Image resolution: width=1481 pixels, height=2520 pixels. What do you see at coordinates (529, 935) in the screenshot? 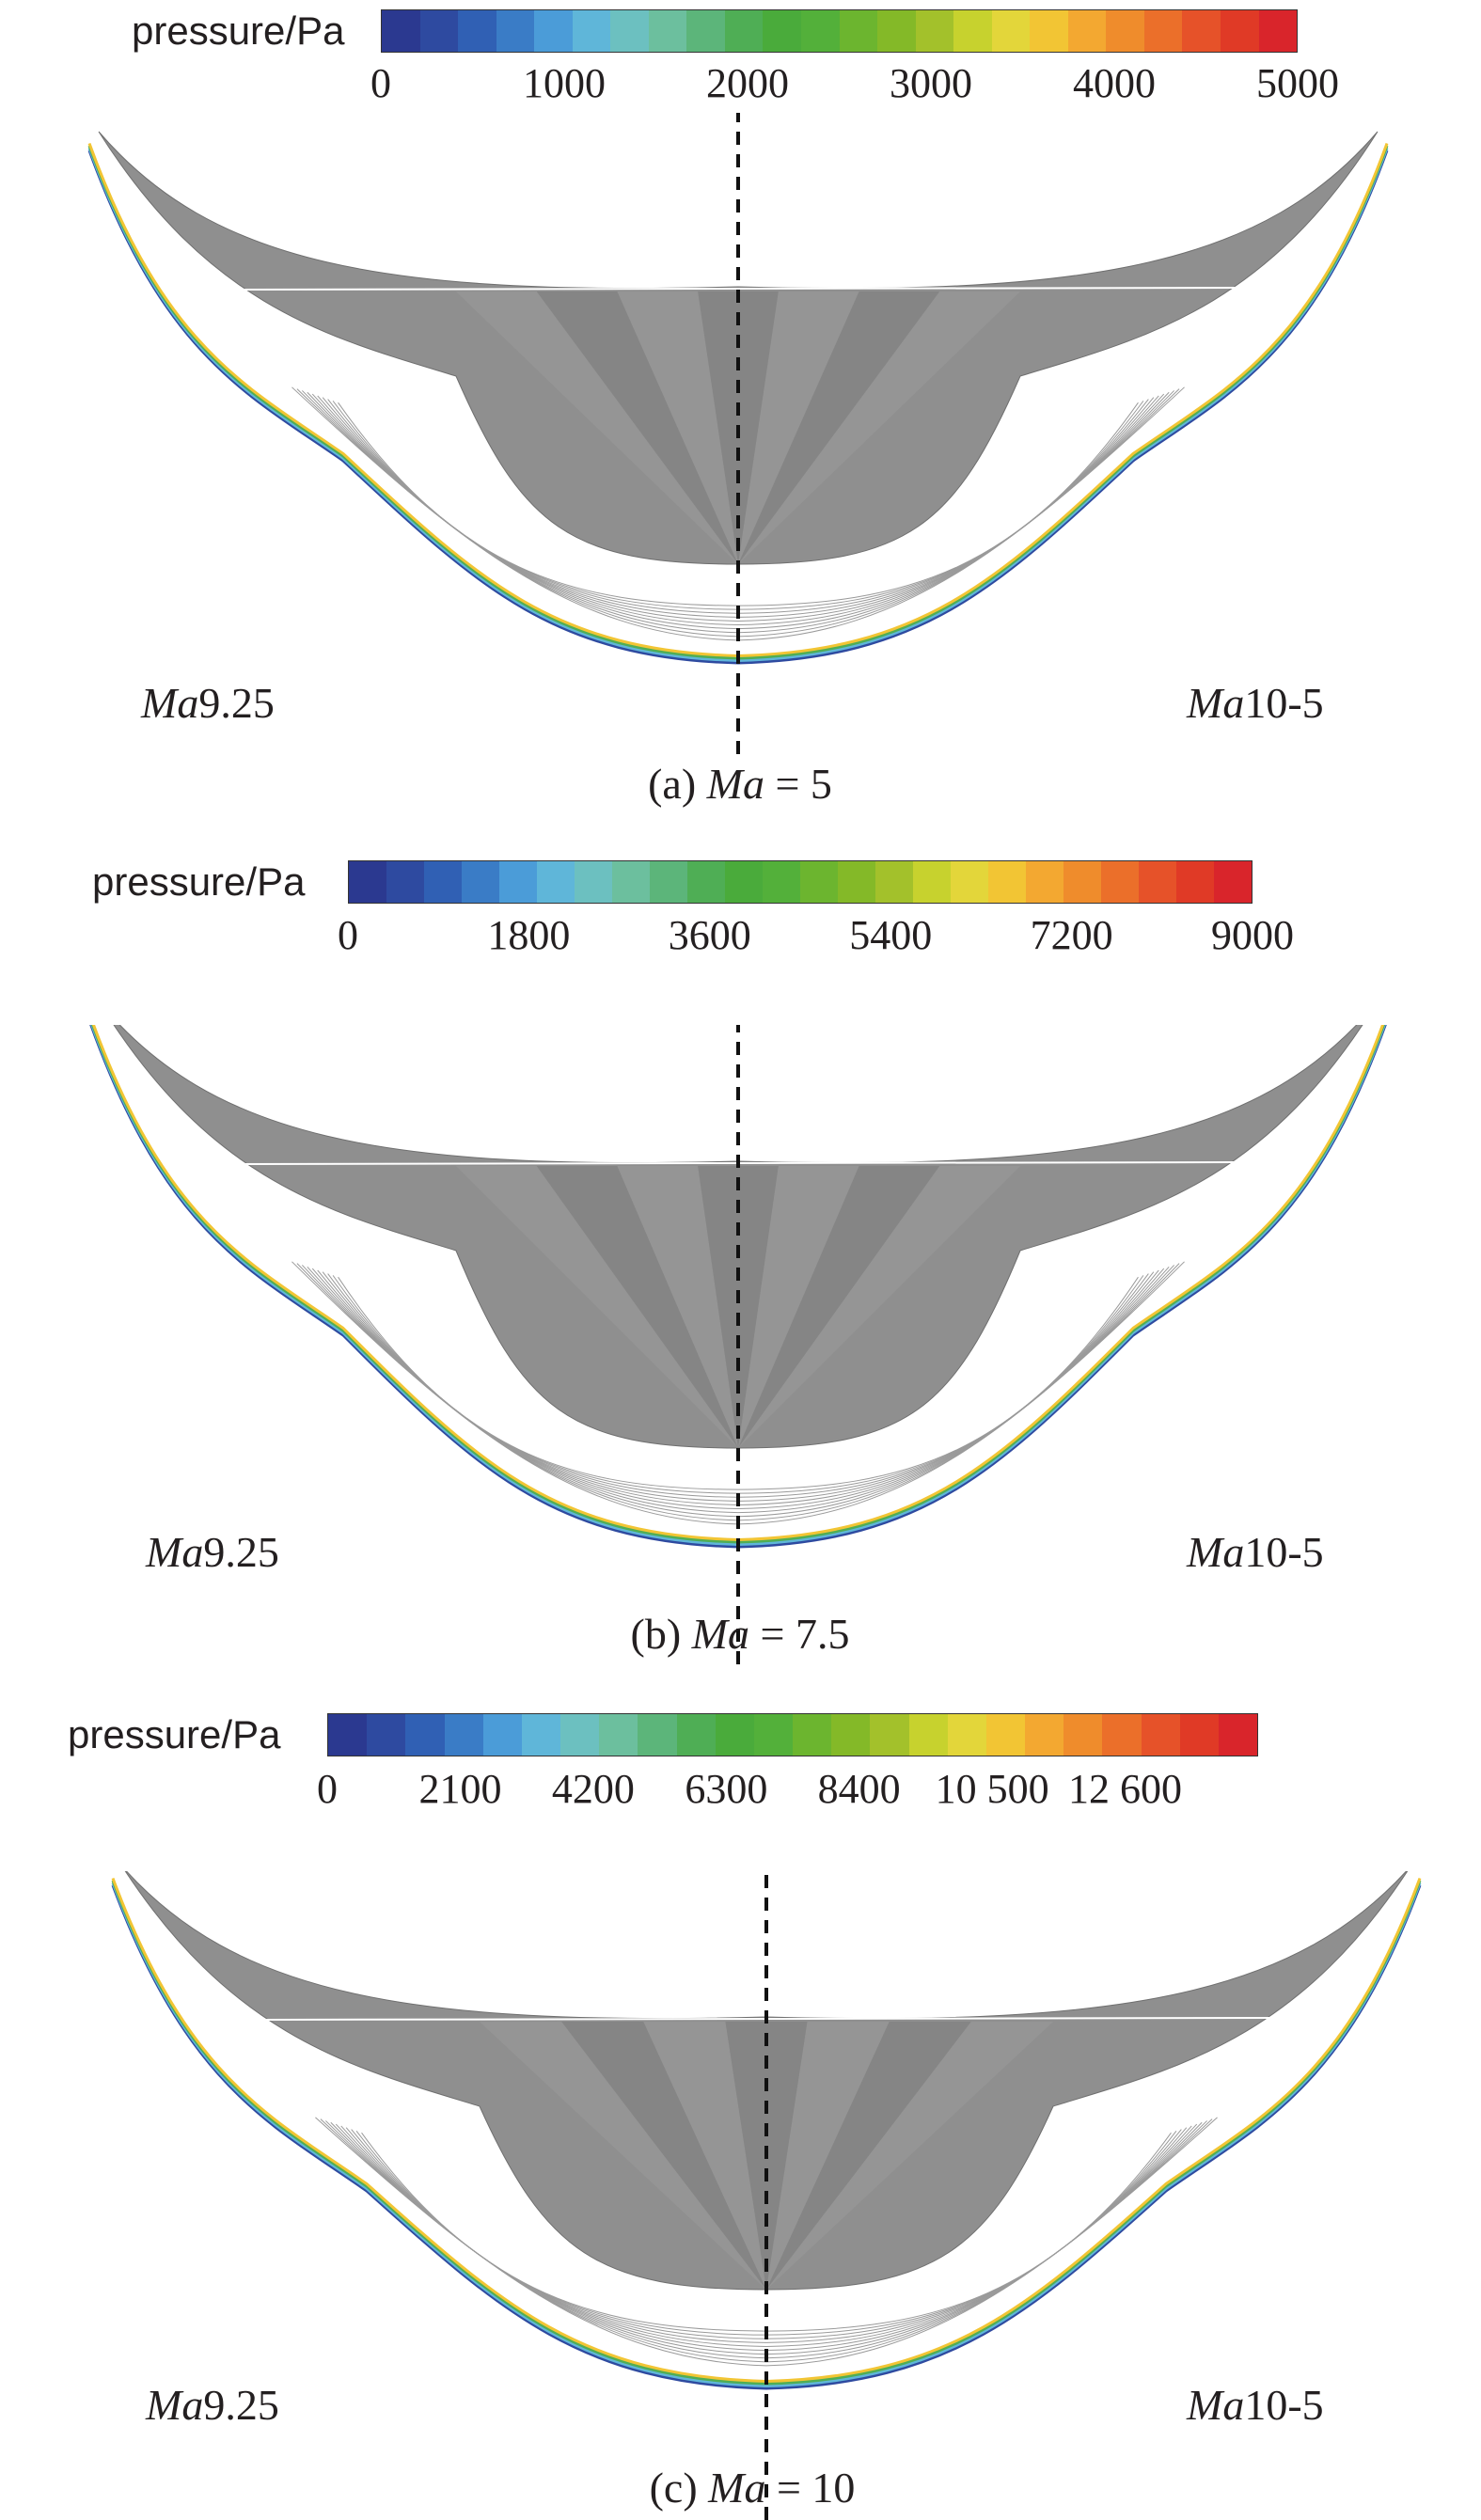
I see `colorbar-tick-label: 1800` at bounding box center [529, 935].